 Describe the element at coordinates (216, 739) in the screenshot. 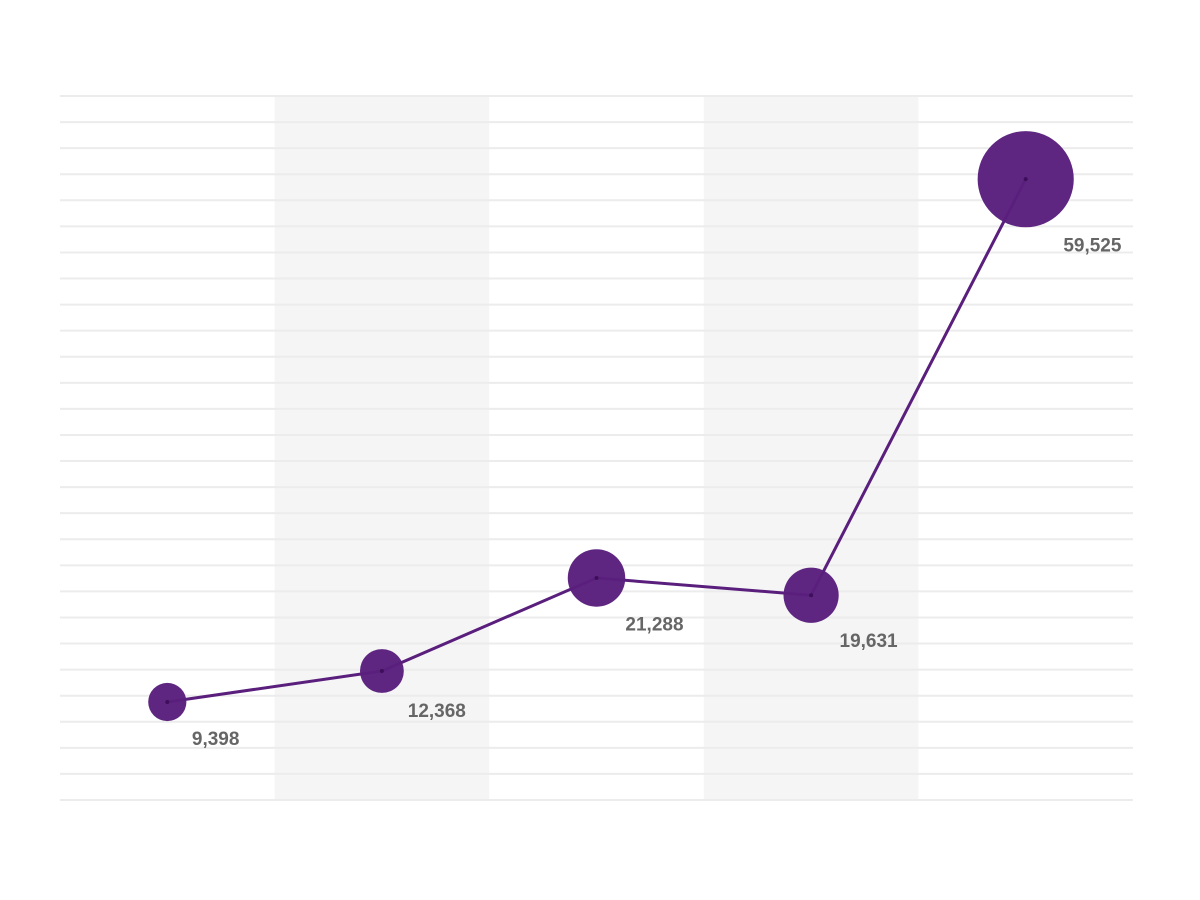

I see `data-label: 9,398` at that location.